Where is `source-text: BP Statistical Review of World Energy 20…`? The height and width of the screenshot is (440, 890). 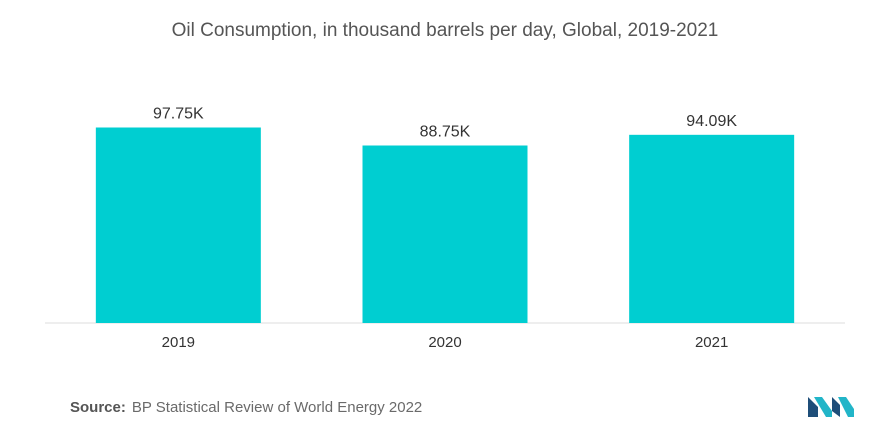
source-text: BP Statistical Review of World Energy 20… is located at coordinates (277, 407).